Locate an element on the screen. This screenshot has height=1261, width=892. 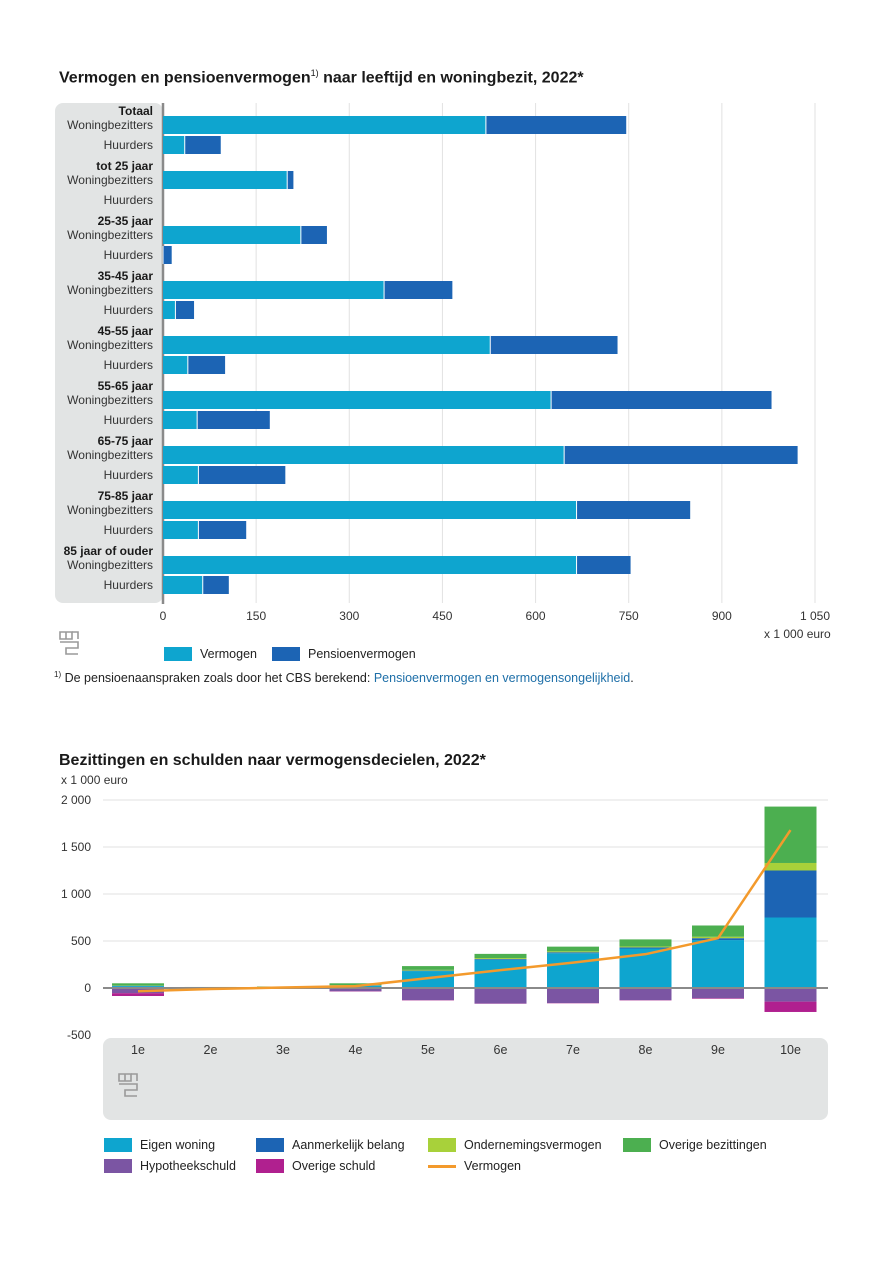
legend-line-swatch is located at coordinates (442, 1166).